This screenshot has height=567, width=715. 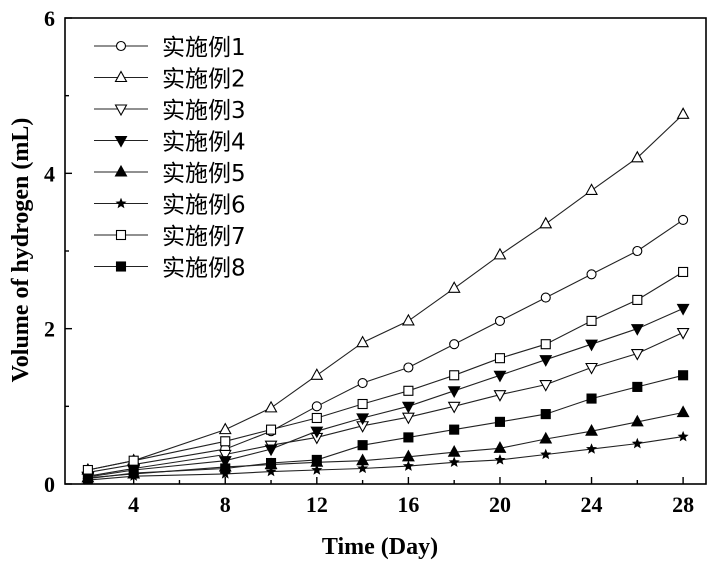 I want to click on x-axis: 4 8 12 16 20 24 28, so click(x=391, y=497).